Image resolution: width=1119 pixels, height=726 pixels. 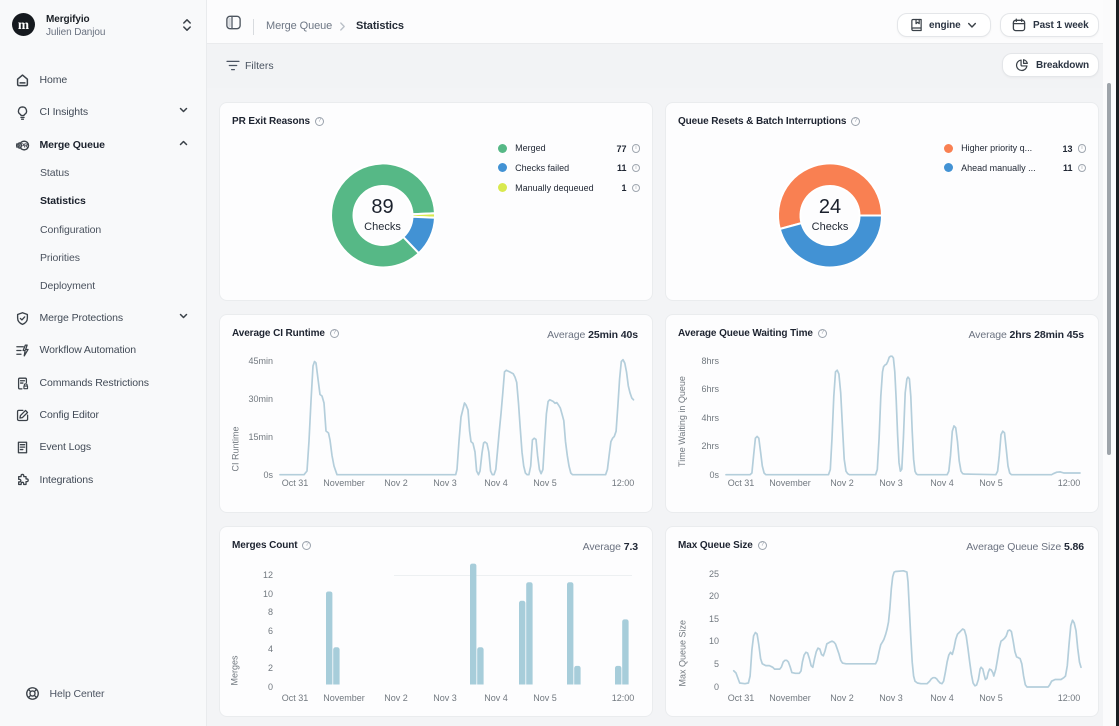 What do you see at coordinates (23, 146) in the screenshot?
I see `svg-text: PR` at bounding box center [23, 146].